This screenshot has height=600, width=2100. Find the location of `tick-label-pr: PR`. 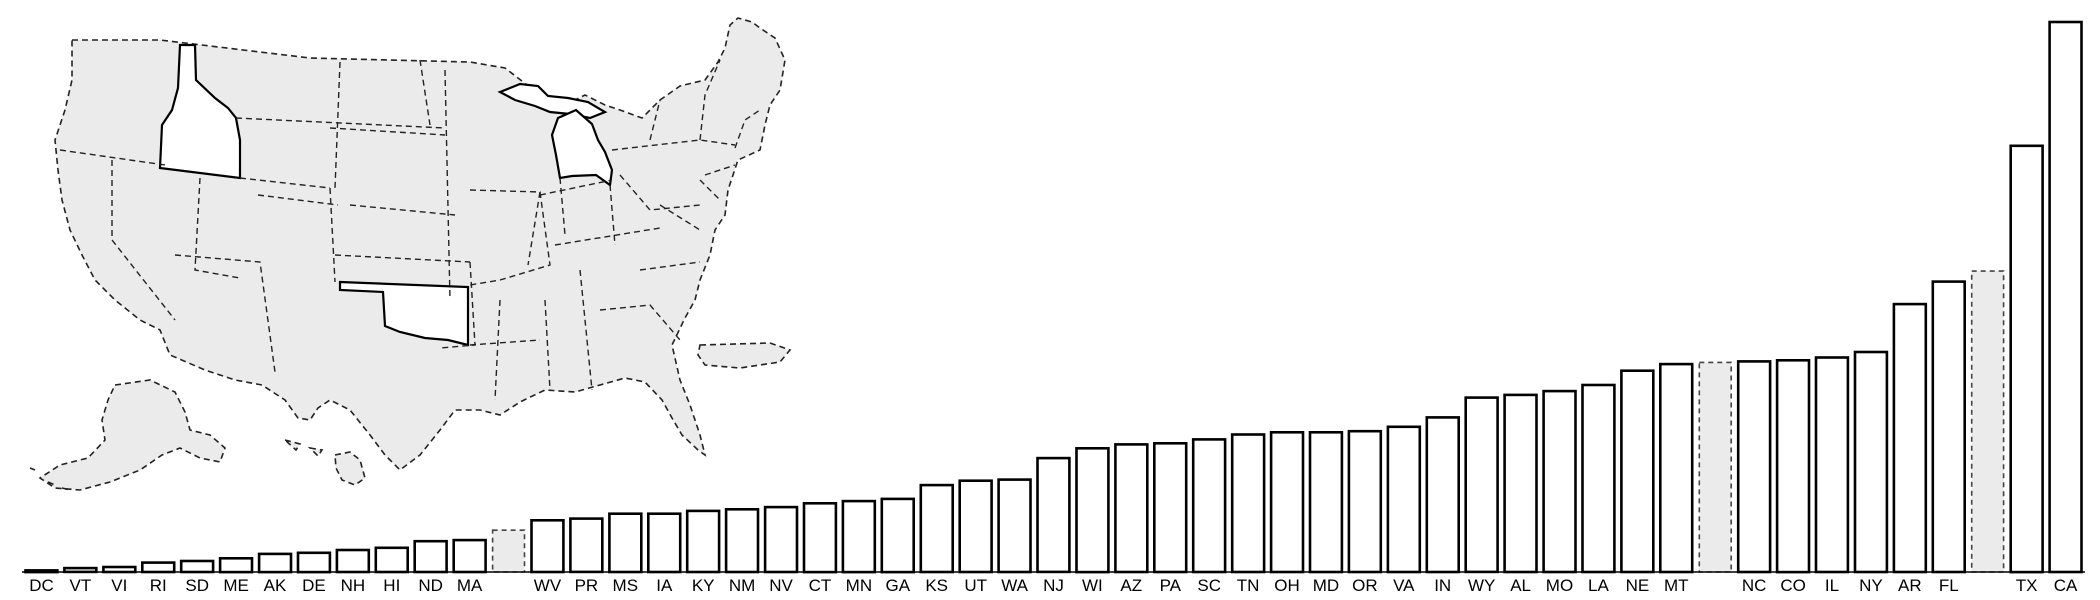

tick-label-pr: PR is located at coordinates (587, 585).